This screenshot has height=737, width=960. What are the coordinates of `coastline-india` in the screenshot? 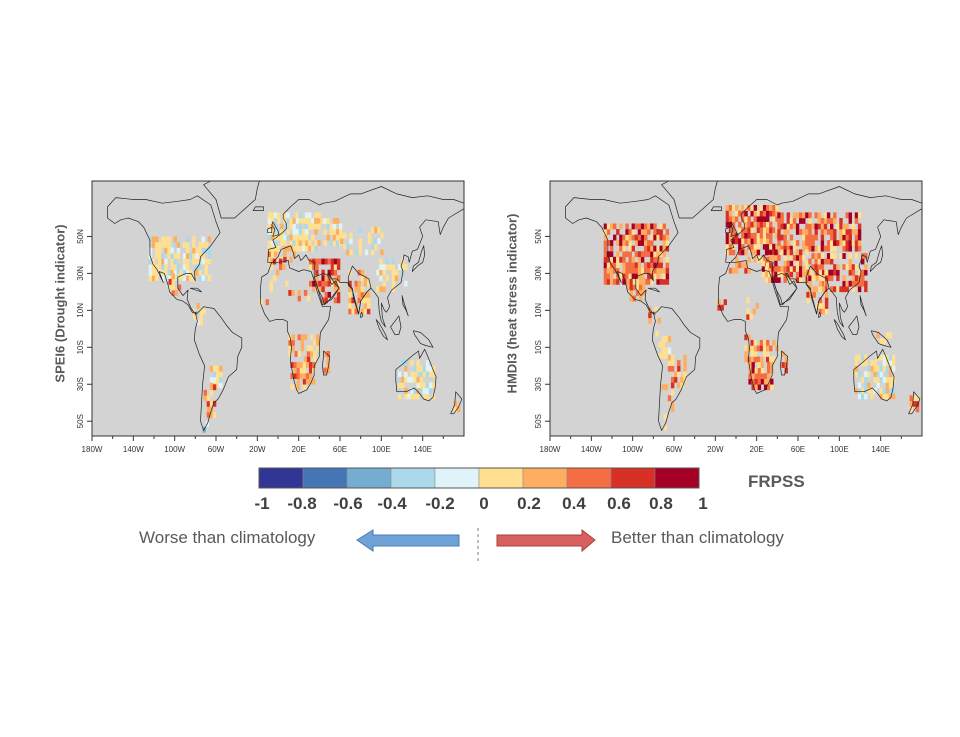 It's located at (359, 290).